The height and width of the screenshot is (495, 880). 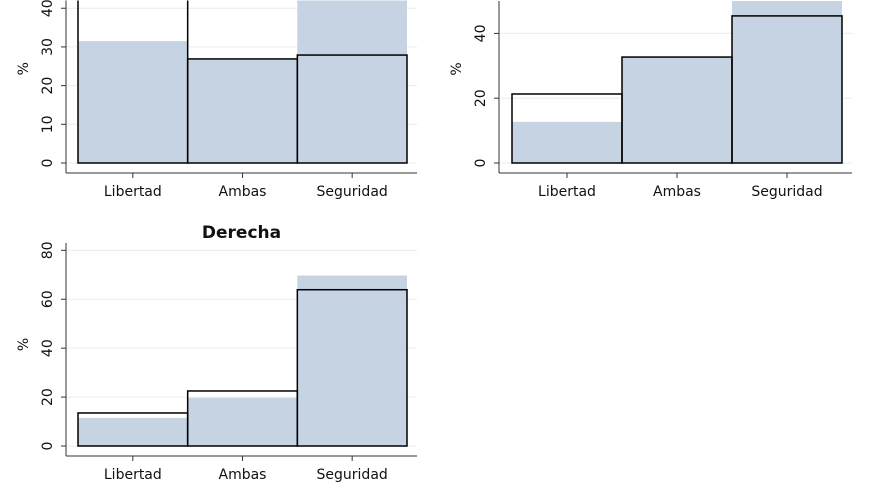 I want to click on y-tick-label: 60, so click(x=48, y=299).